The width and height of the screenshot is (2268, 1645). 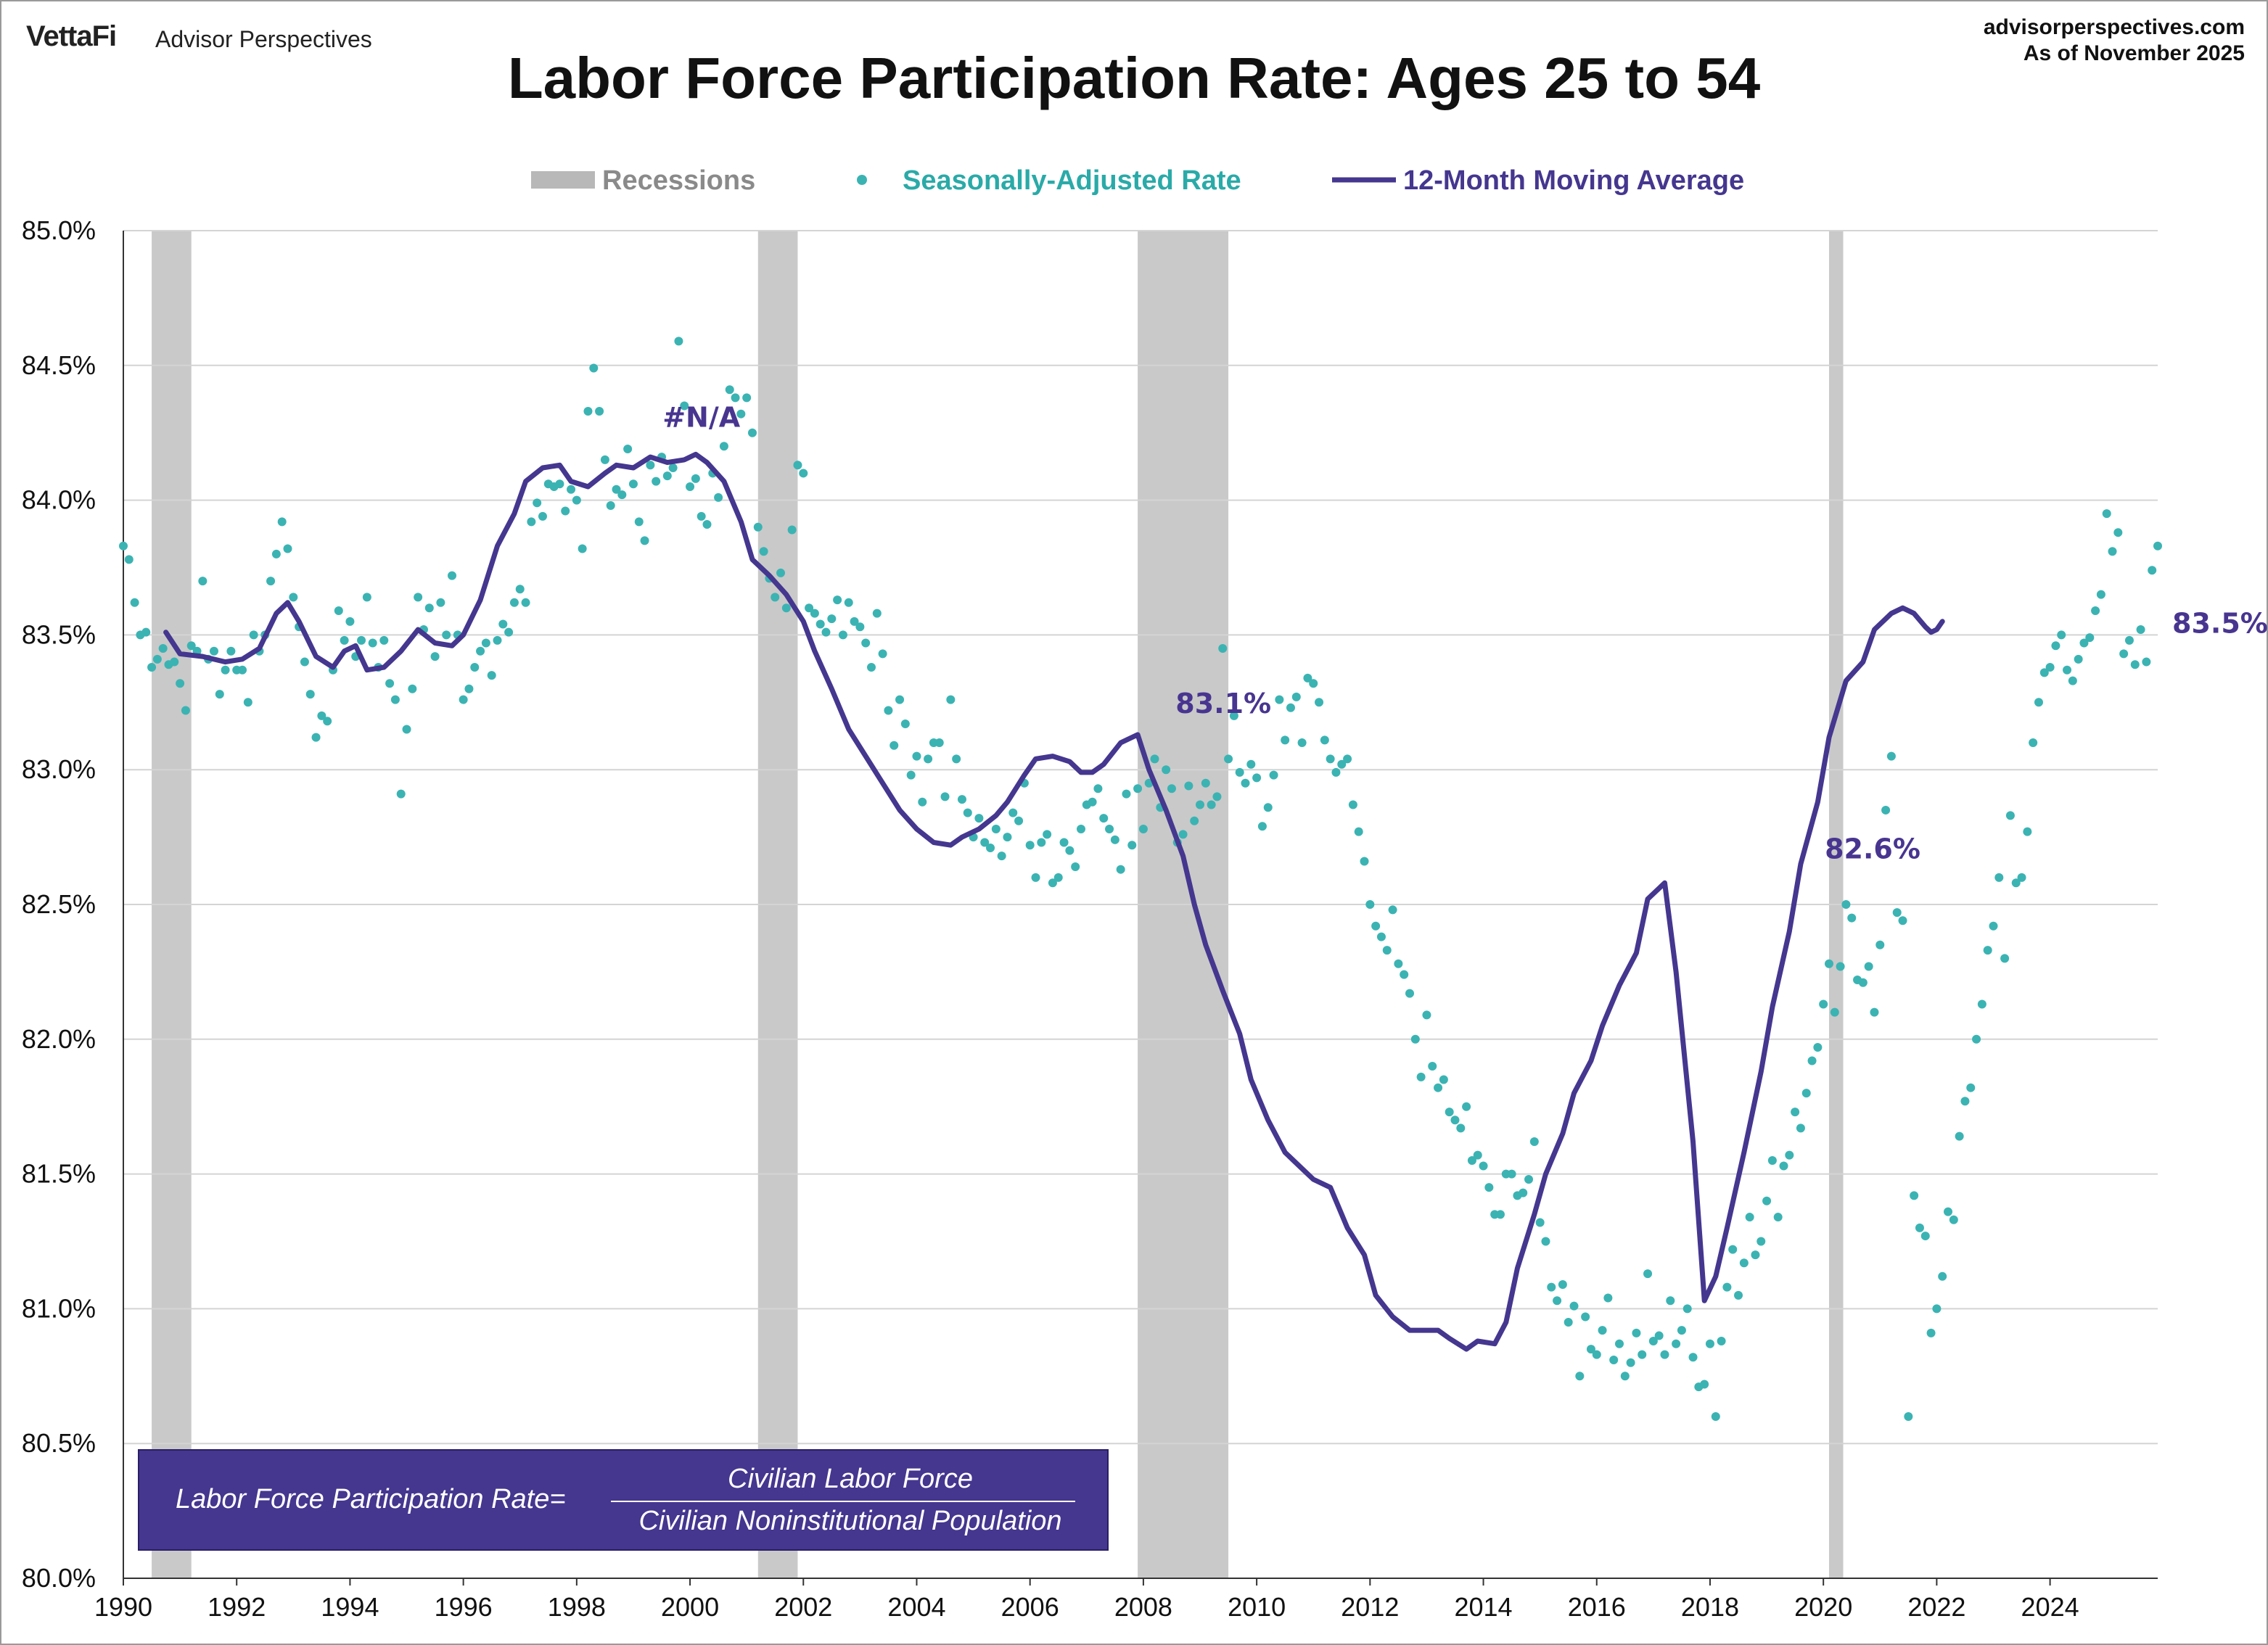 I want to click on as-of-date: As of November 2025, so click(x=2134, y=53).